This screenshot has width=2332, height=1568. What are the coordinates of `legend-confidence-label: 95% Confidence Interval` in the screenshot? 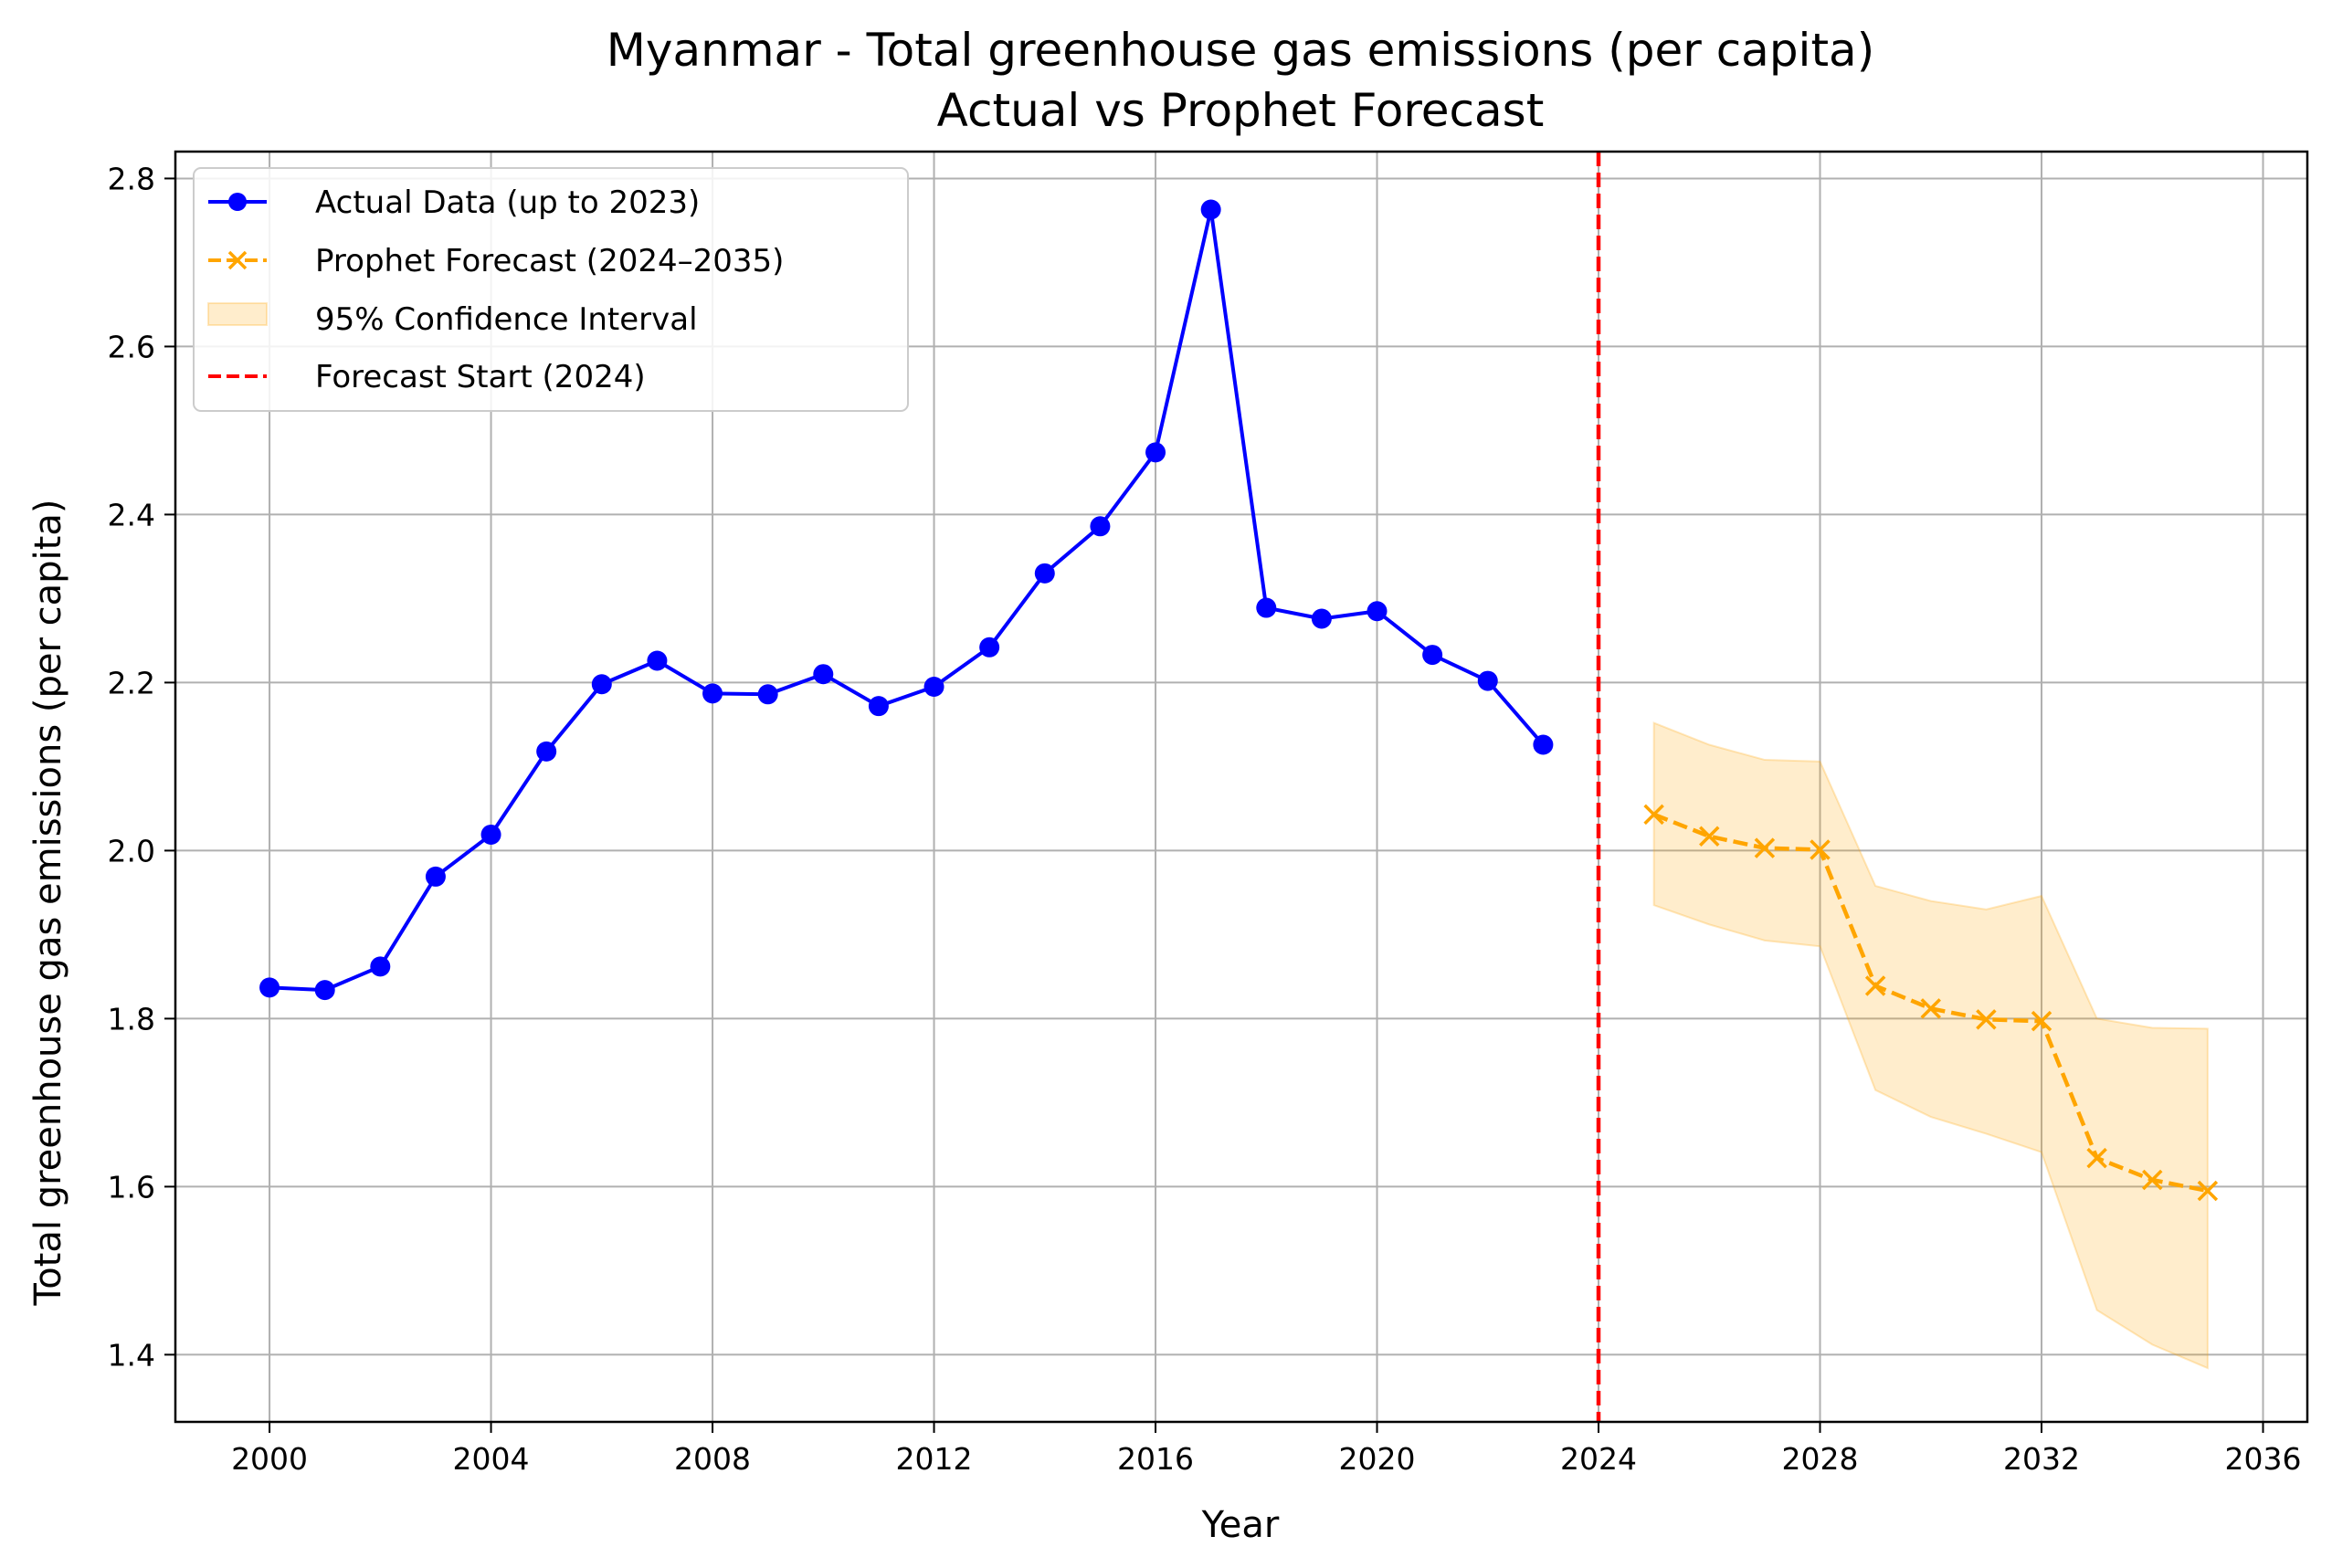 It's located at (506, 319).